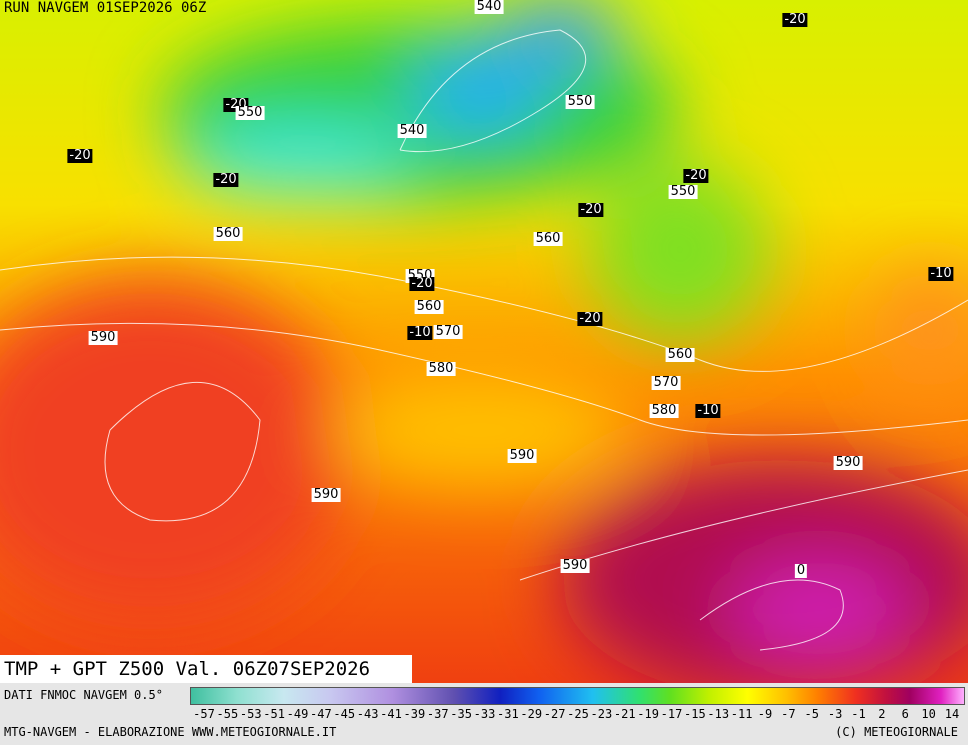 The height and width of the screenshot is (745, 968). Describe the element at coordinates (344, 714) in the screenshot. I see `colorbar-label: -45` at that location.